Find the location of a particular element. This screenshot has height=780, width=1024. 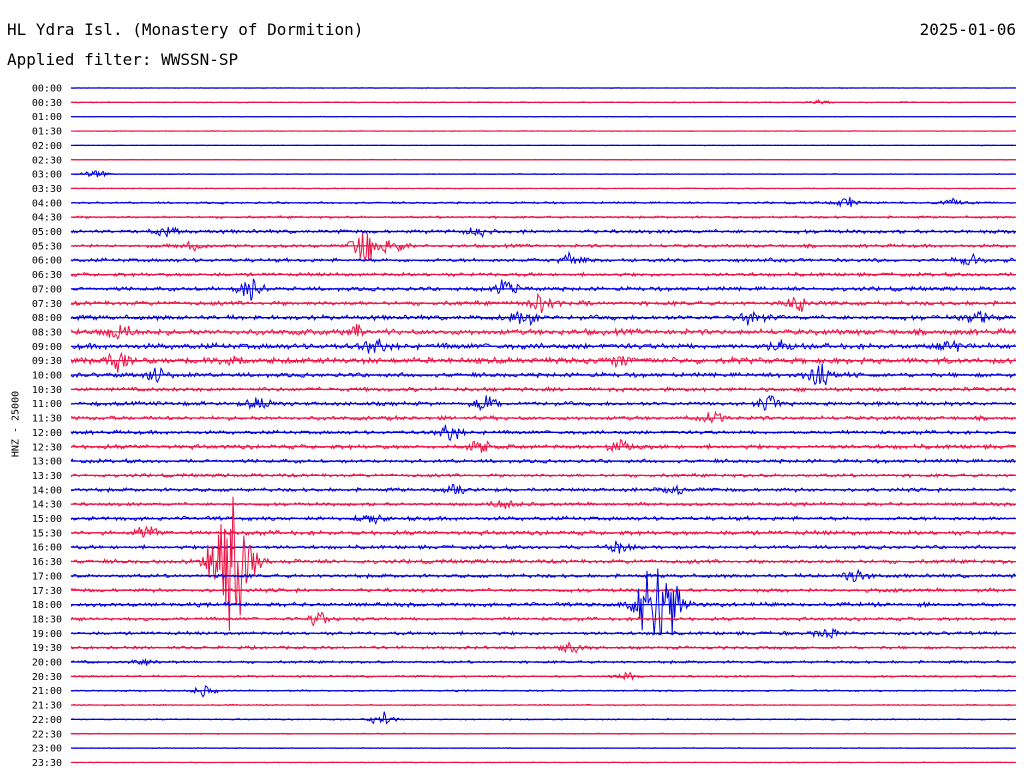

time-tick-label: 06:30 is located at coordinates (47, 275).